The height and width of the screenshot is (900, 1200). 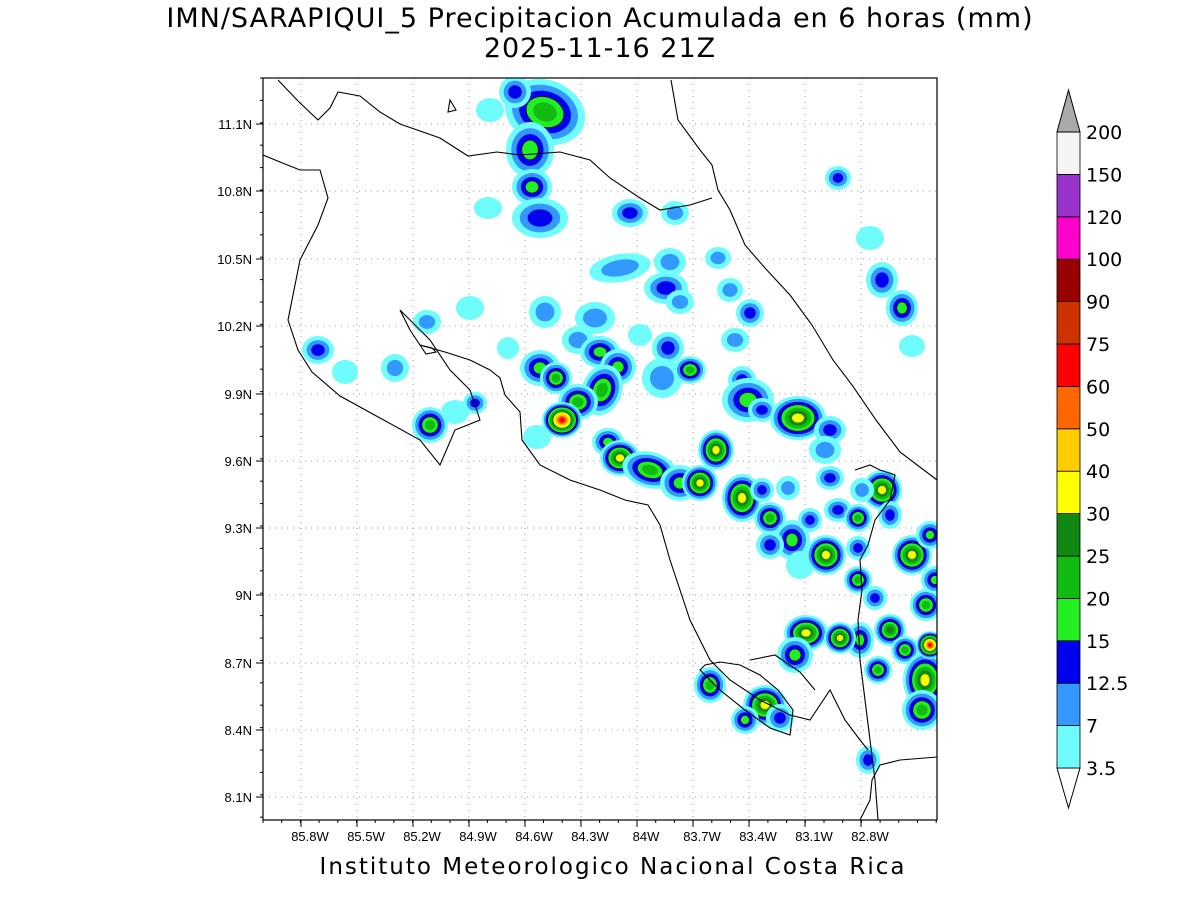 I want to click on lon-tick-label: 83.4W, so click(x=758, y=836).